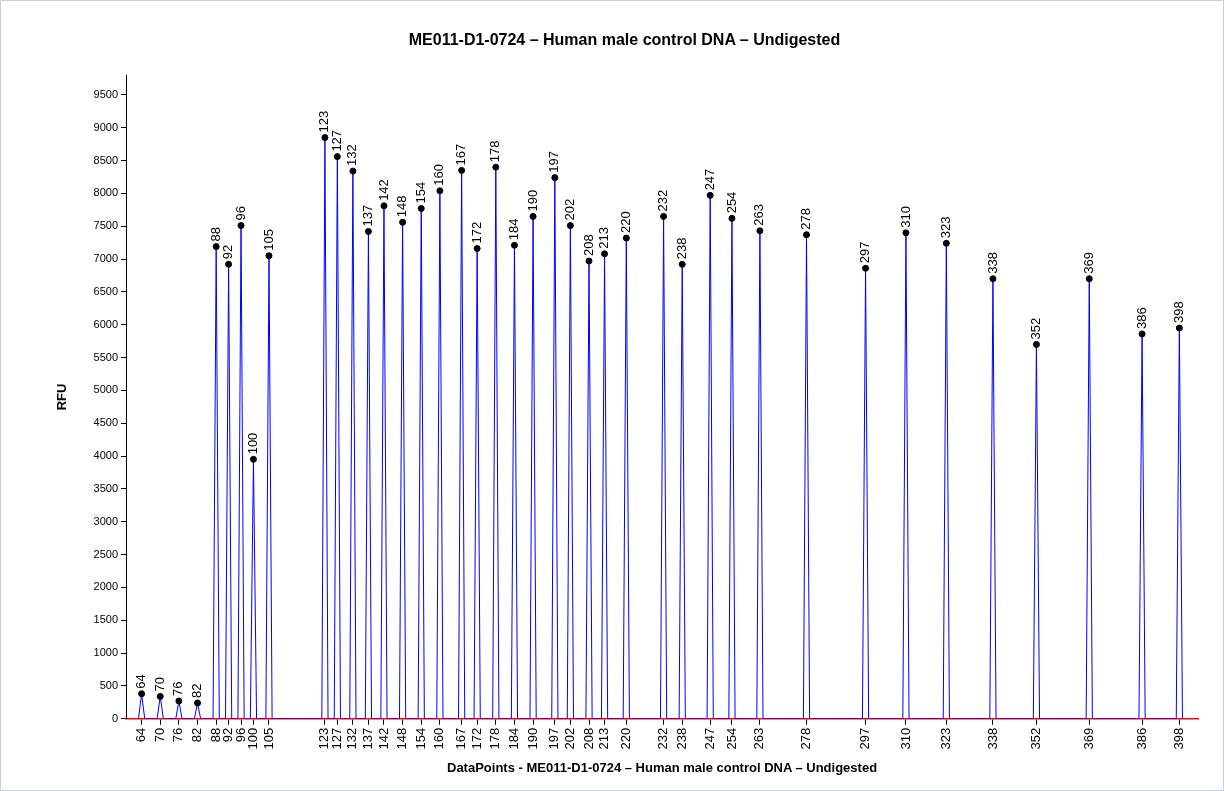 Image resolution: width=1224 pixels, height=791 pixels. What do you see at coordinates (532, 200) in the screenshot?
I see `annotation: 190` at bounding box center [532, 200].